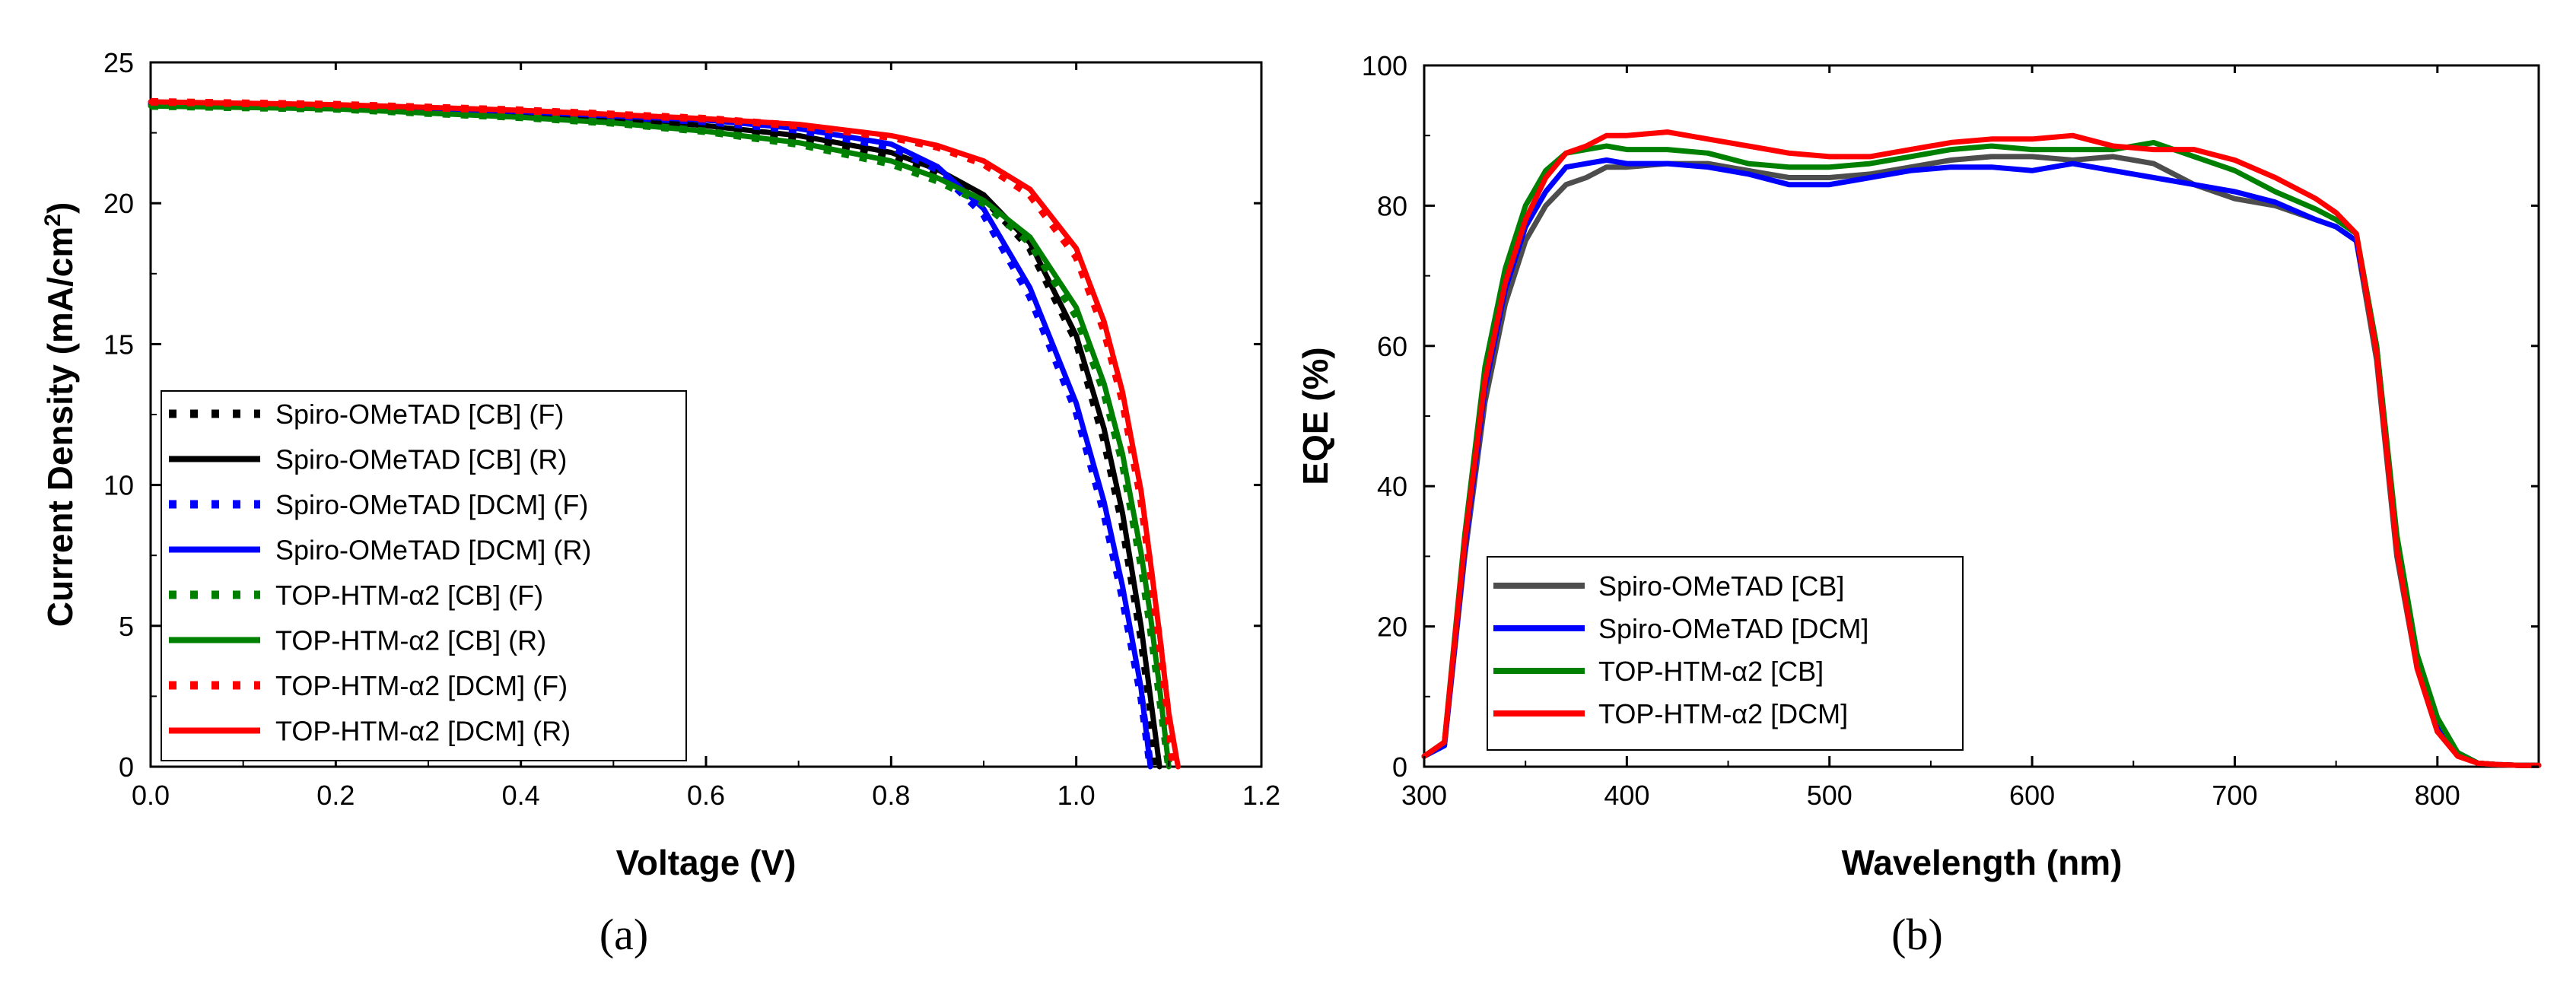 The height and width of the screenshot is (985, 2576). What do you see at coordinates (1384, 65) in the screenshot?
I see `y-tick-label-b: 100` at bounding box center [1384, 65].